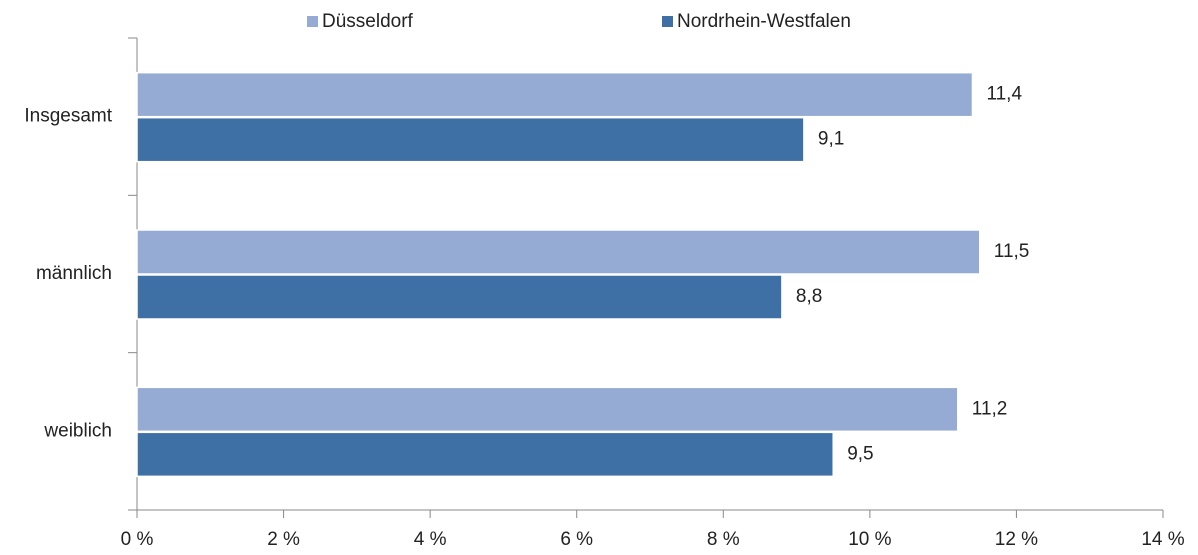  What do you see at coordinates (723, 539) in the screenshot?
I see `x-tick-label: 8 %` at bounding box center [723, 539].